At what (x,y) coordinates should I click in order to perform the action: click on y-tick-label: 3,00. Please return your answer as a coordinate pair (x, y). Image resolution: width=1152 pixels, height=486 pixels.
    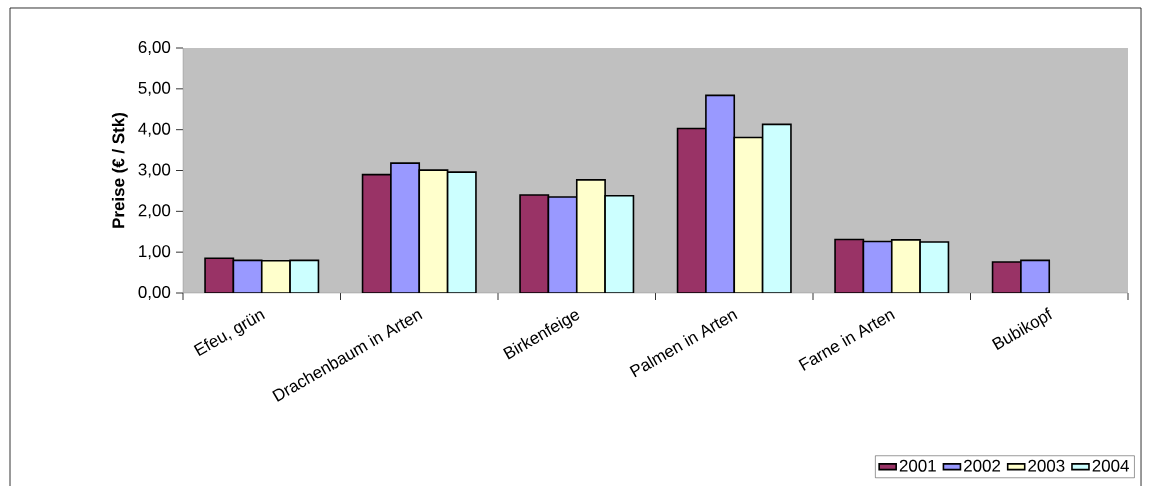
    Looking at the image, I should click on (154, 170).